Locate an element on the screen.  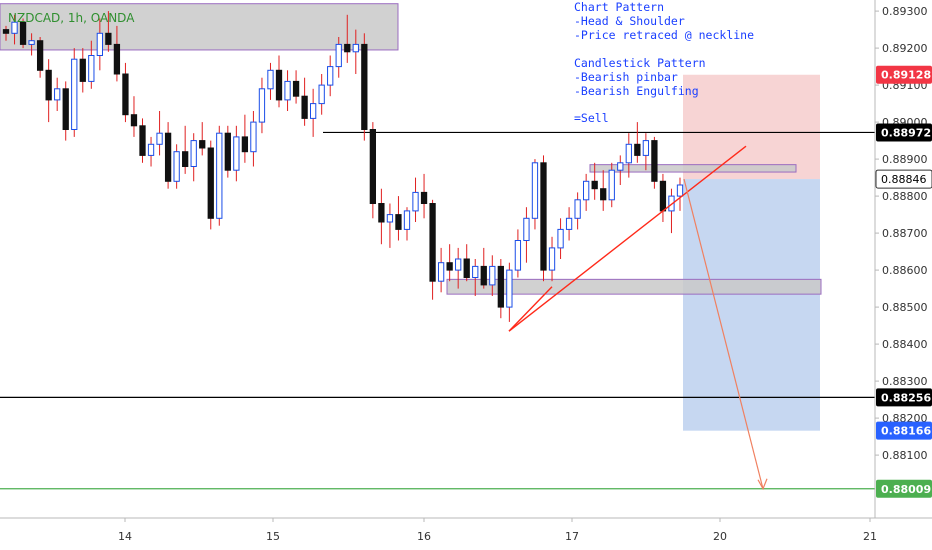
price-tag-label: 0.89128 is located at coordinates (906, 75).